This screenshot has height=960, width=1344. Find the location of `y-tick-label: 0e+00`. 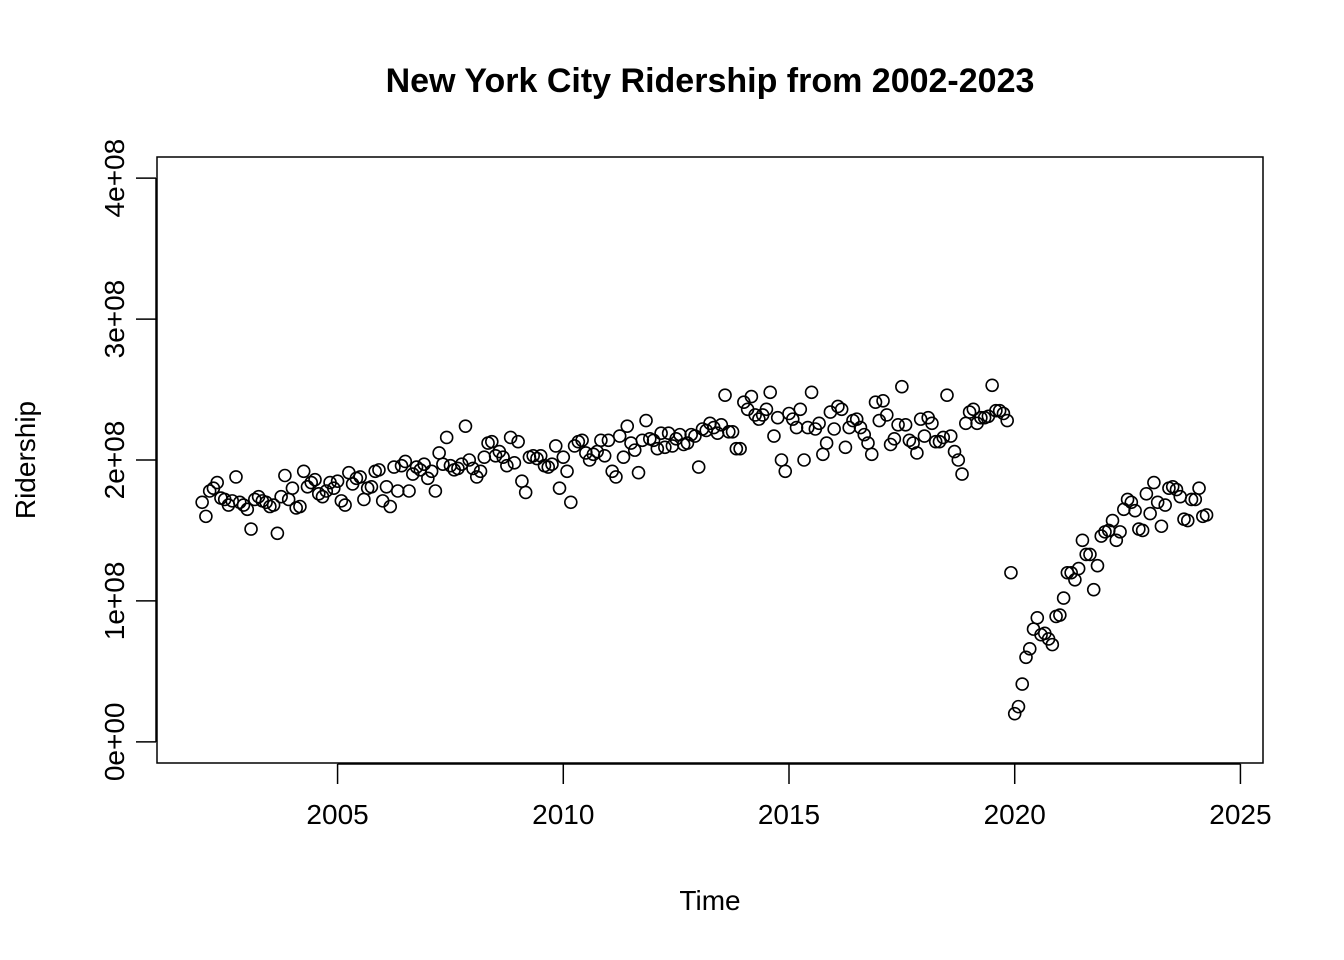

y-tick-label: 0e+00 is located at coordinates (114, 742).